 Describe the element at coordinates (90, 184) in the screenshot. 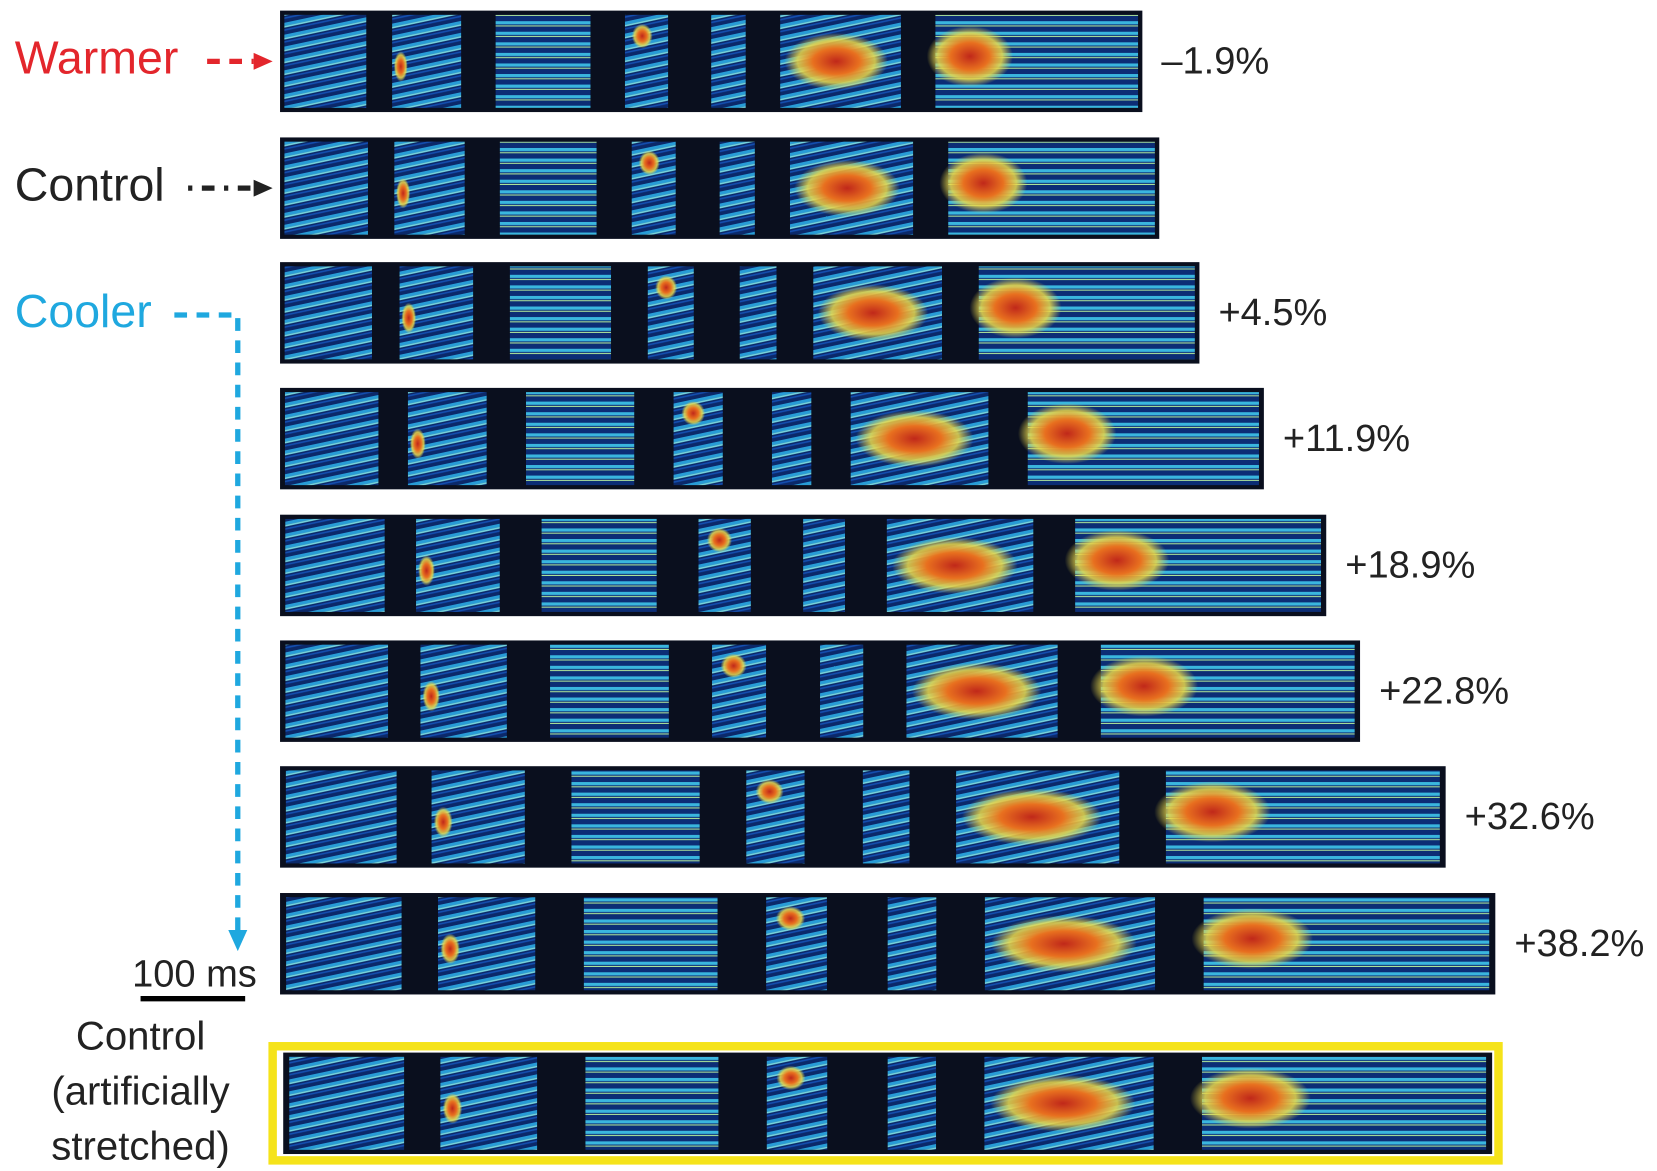

I see `control-label: Control` at that location.